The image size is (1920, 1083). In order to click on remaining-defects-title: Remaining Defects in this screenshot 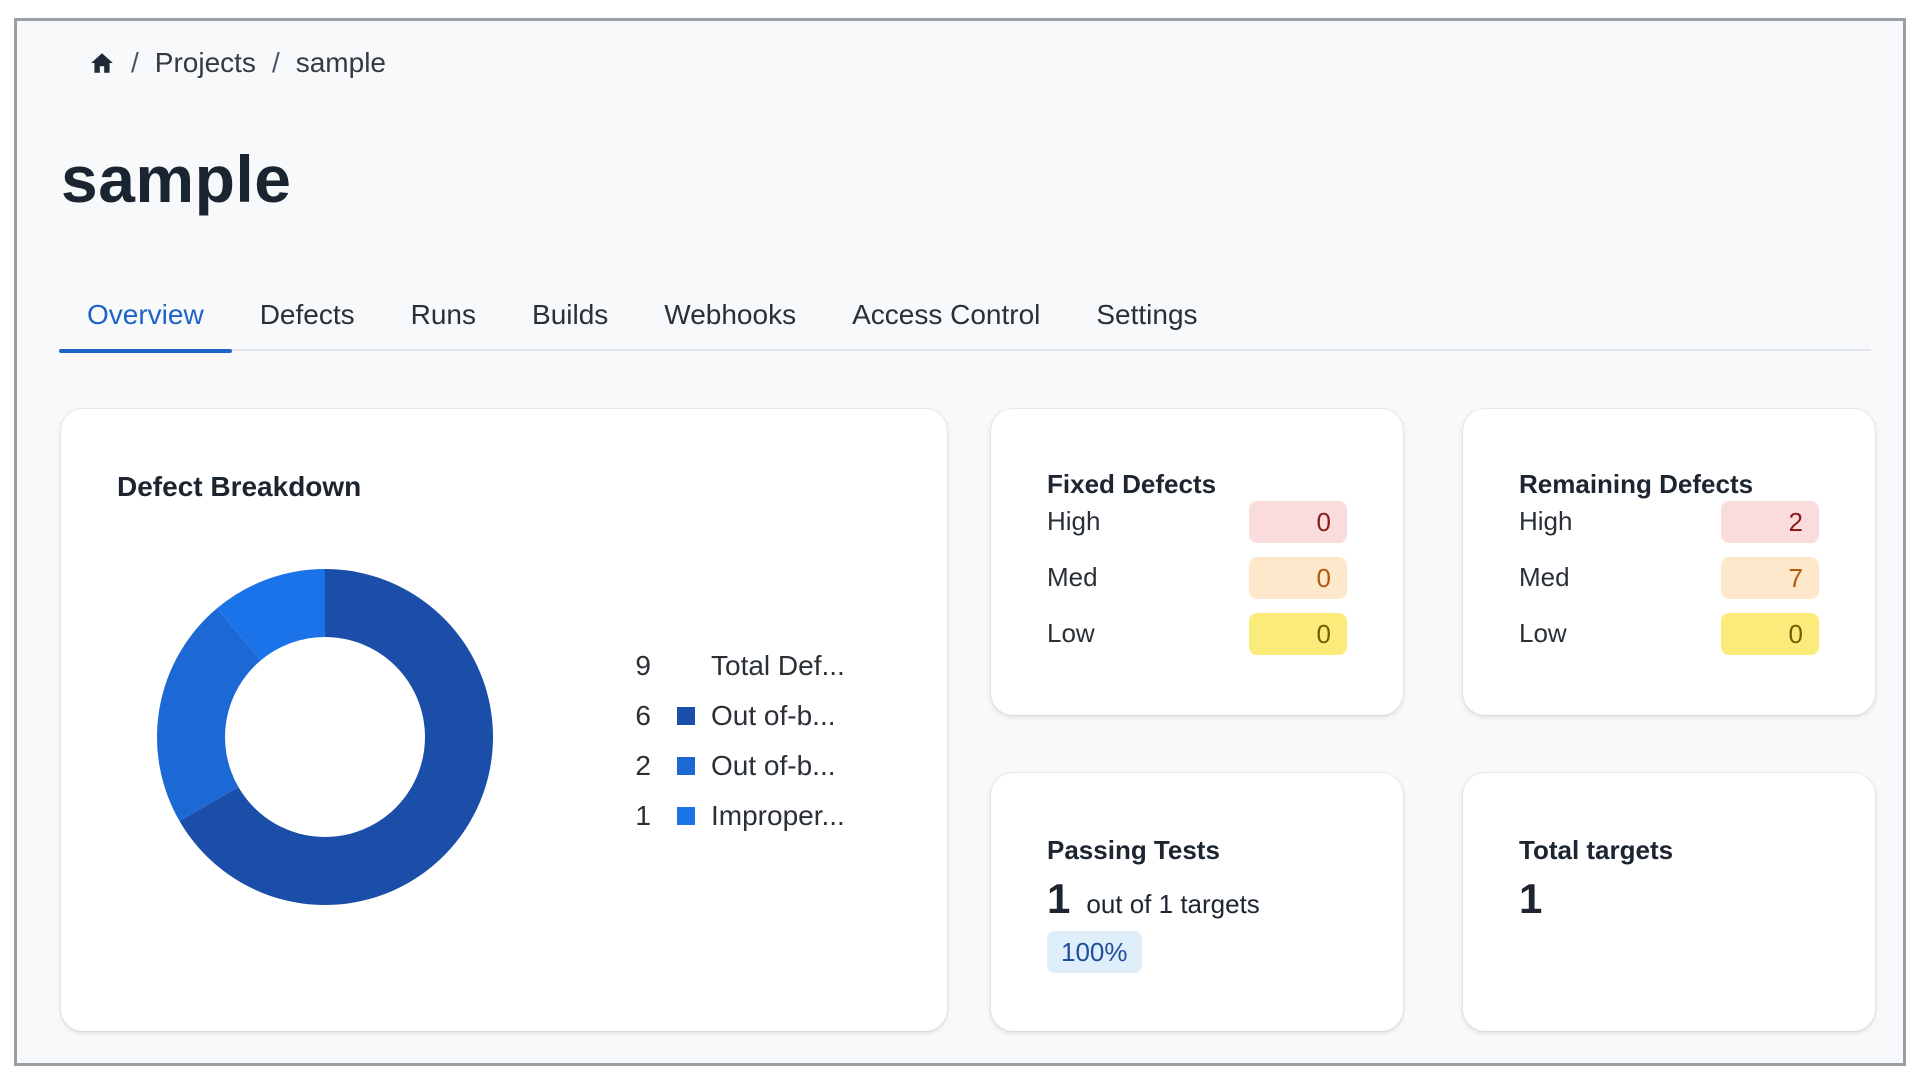, I will do `click(1636, 484)`.